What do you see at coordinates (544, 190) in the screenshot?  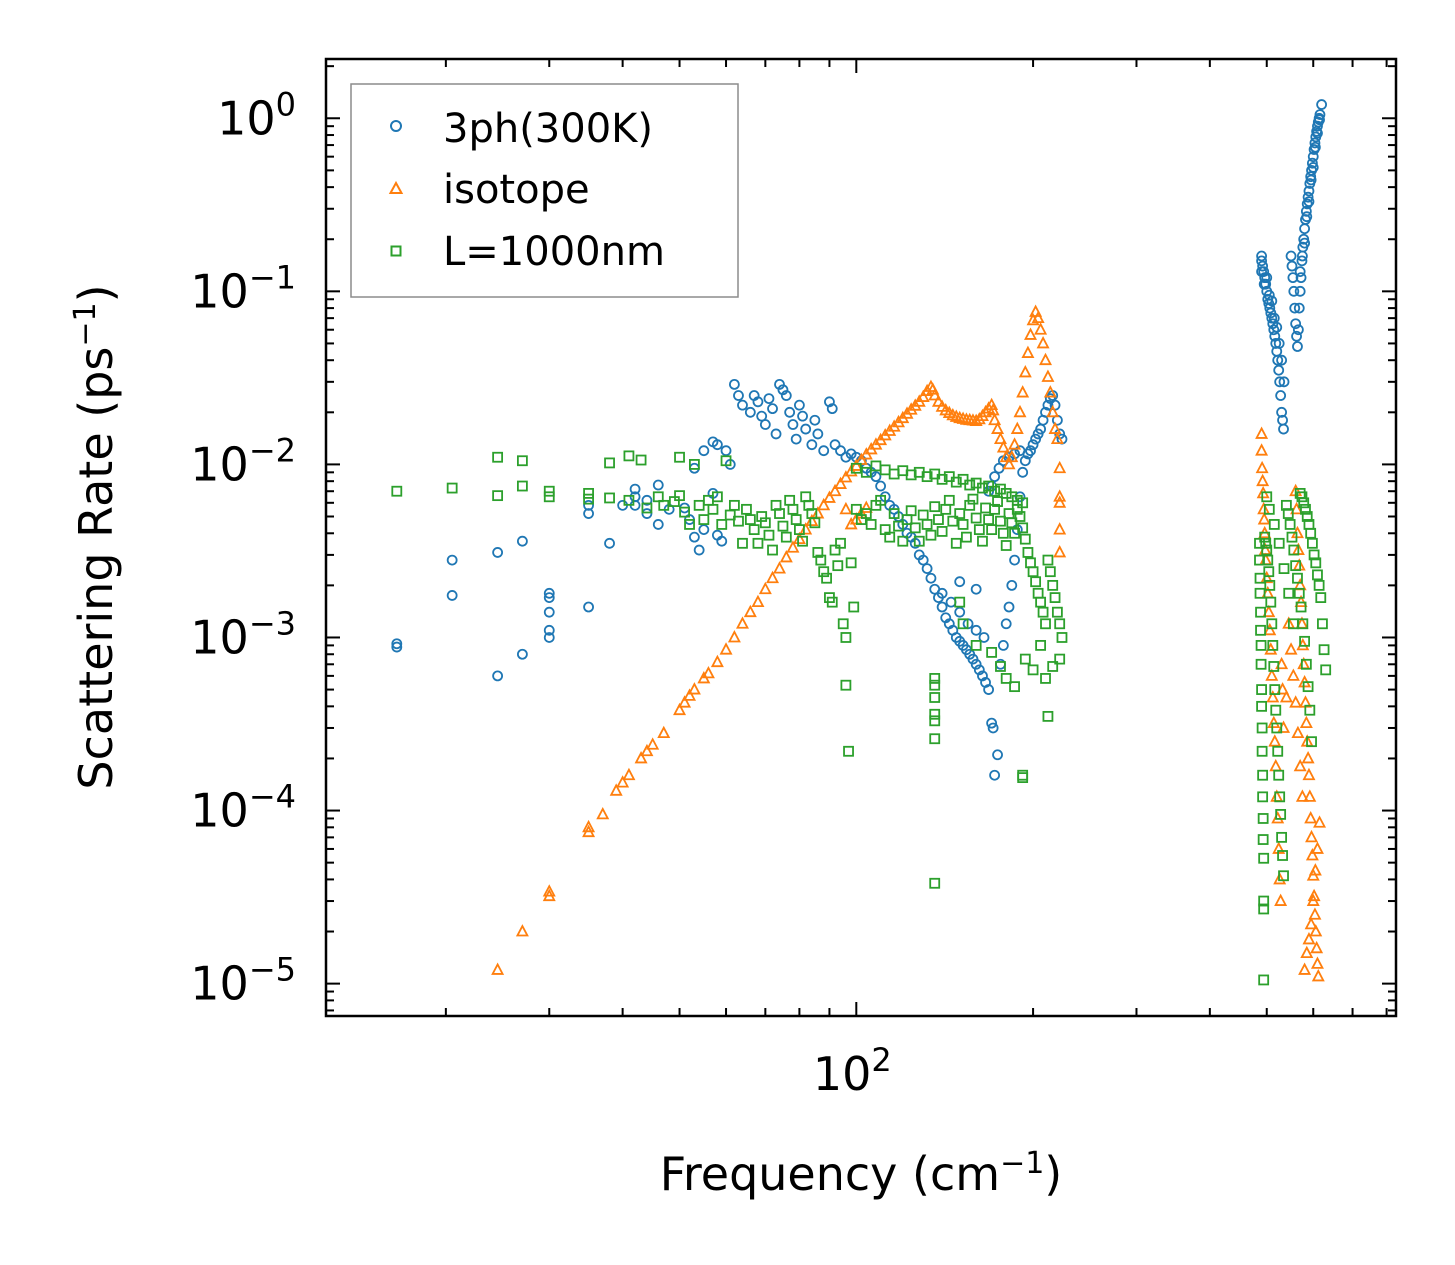 I see `legend: 3ph(300K) isotope L=1000nm` at bounding box center [544, 190].